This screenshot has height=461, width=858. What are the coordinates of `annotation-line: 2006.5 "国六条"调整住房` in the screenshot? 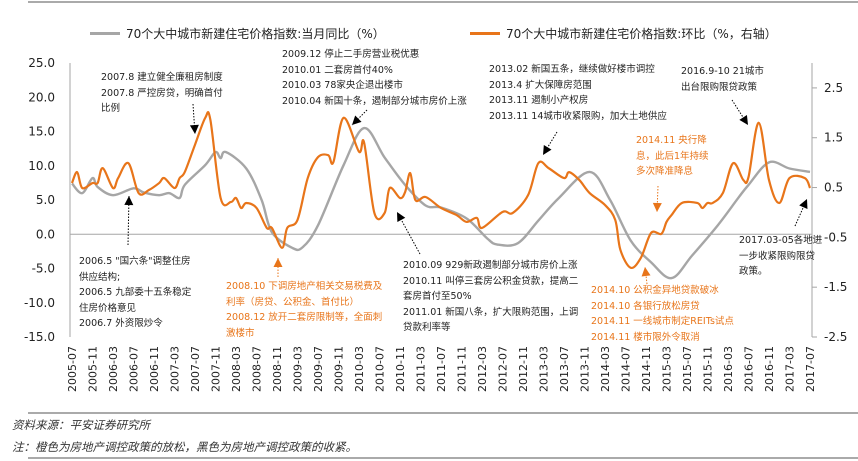 It's located at (135, 261).